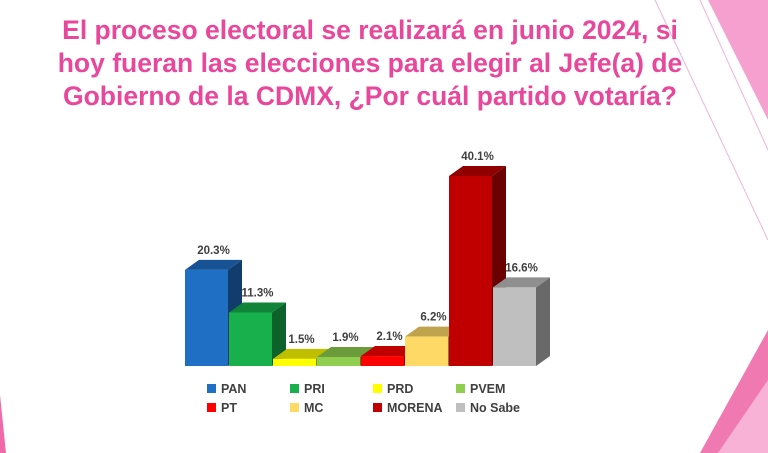 This screenshot has width=768, height=453. I want to click on data-label-pvem: 1.9%, so click(345, 338).